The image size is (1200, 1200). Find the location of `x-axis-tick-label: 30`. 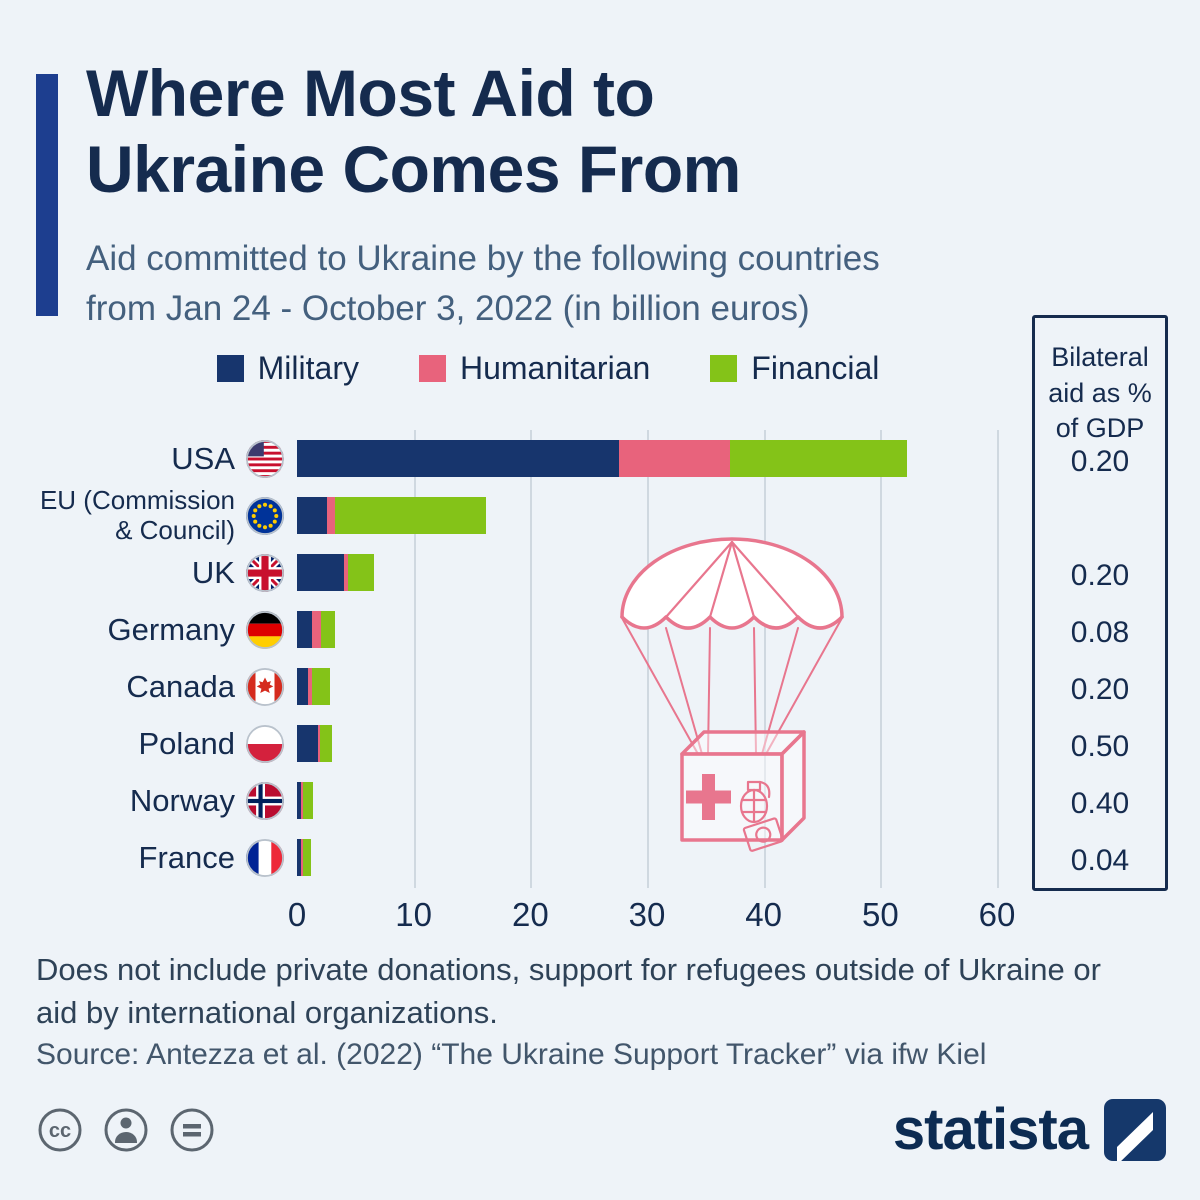

x-axis-tick-label: 30 is located at coordinates (647, 914).